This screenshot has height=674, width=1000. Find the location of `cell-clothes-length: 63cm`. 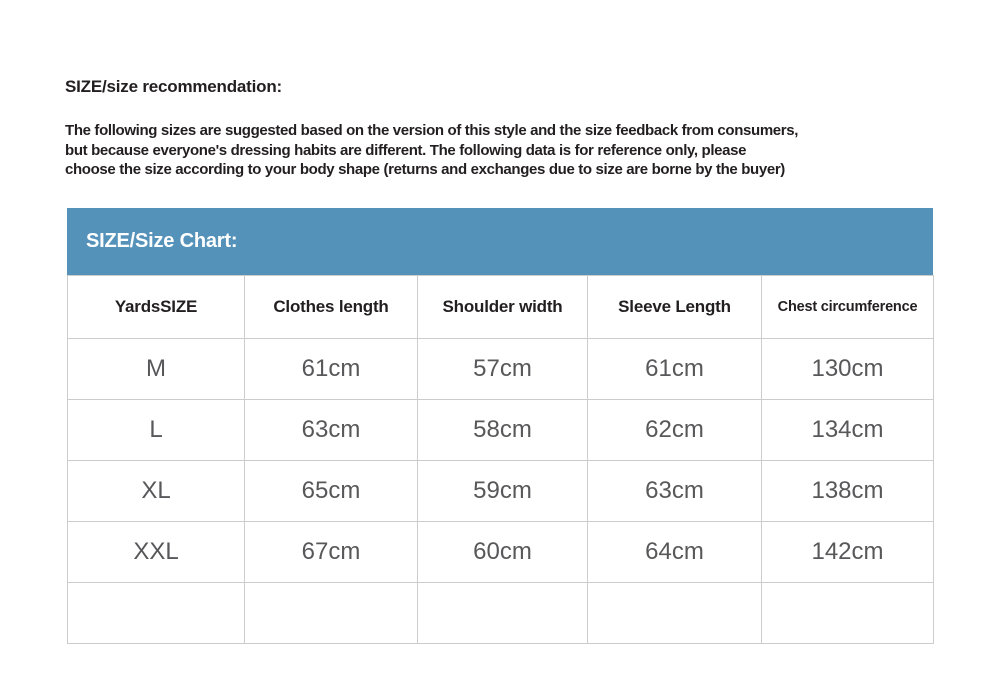

cell-clothes-length: 63cm is located at coordinates (331, 430).